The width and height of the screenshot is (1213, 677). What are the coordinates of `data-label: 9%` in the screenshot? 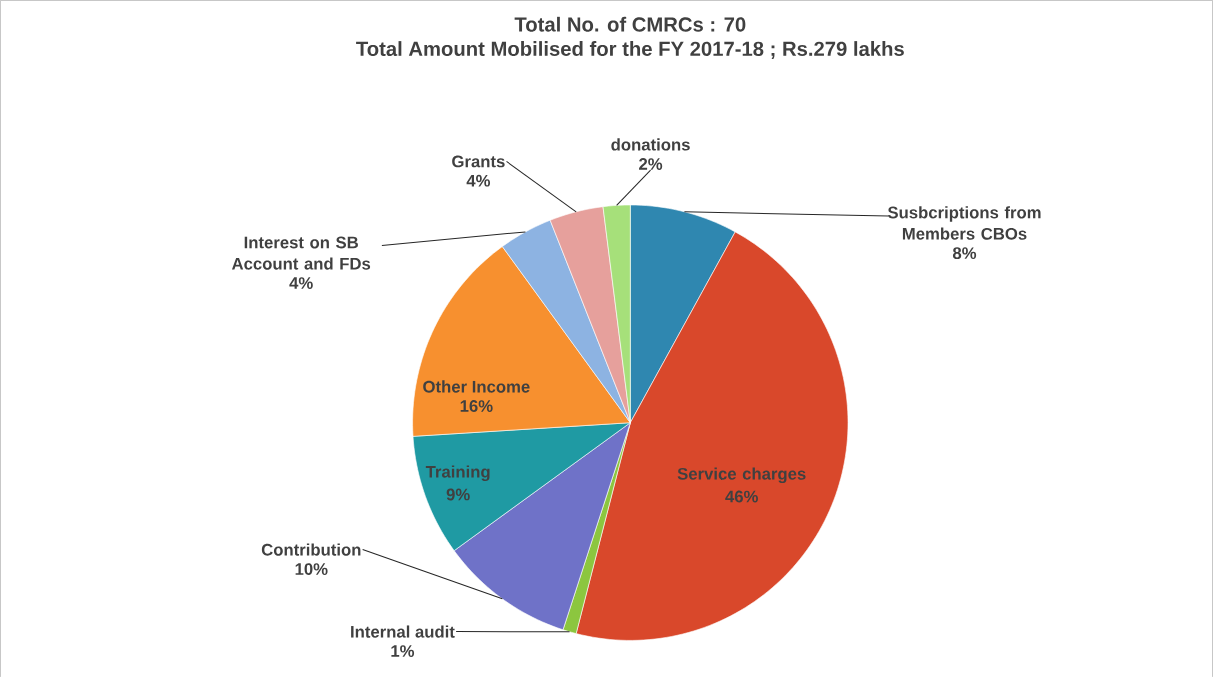 It's located at (458, 494).